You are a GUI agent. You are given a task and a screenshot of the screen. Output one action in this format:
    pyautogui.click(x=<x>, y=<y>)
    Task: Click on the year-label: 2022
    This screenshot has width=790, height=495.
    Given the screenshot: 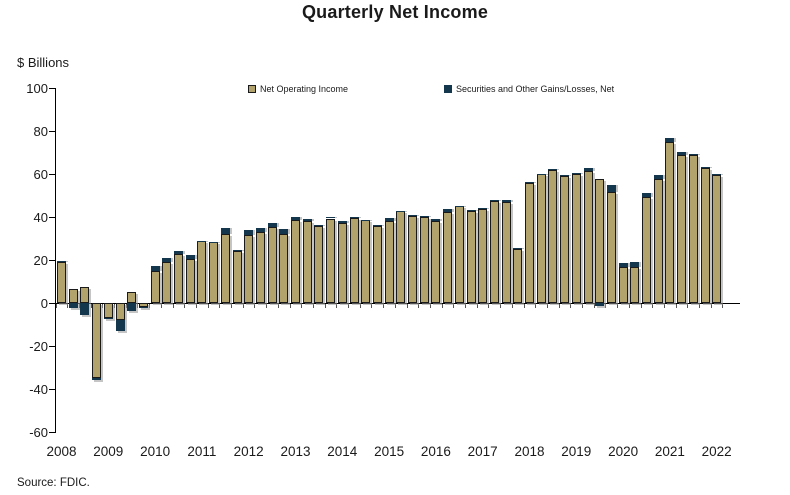 What is the action you would take?
    pyautogui.click(x=716, y=451)
    